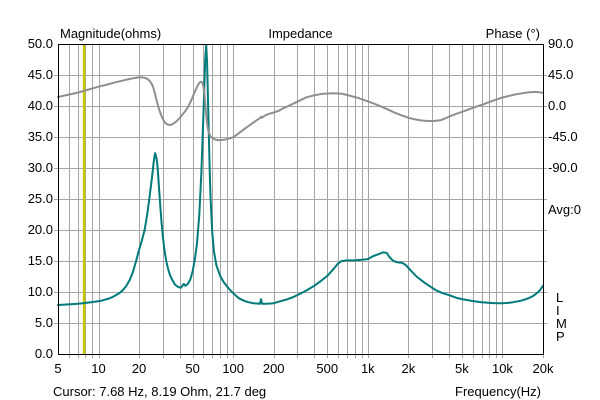  I want to click on left-axis-tick-label: 20.0, so click(40, 229).